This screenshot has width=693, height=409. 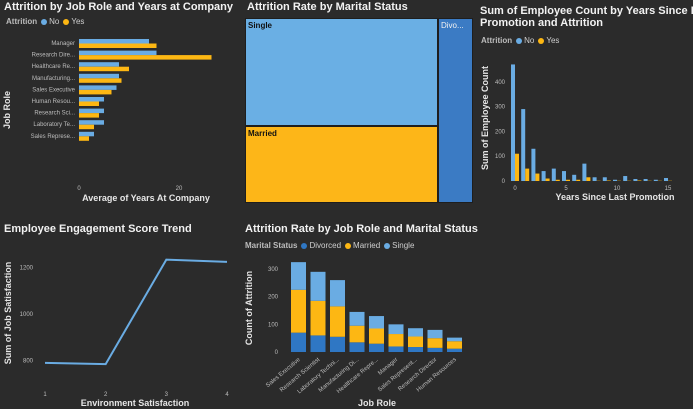 What do you see at coordinates (377, 403) in the screenshot?
I see `x-axis-label: Job Role` at bounding box center [377, 403].